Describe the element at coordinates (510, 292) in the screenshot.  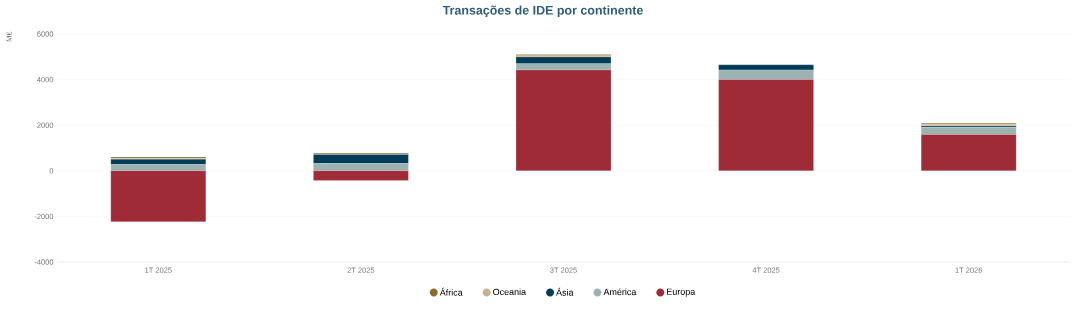
I see `legend-label: Oceania` at that location.